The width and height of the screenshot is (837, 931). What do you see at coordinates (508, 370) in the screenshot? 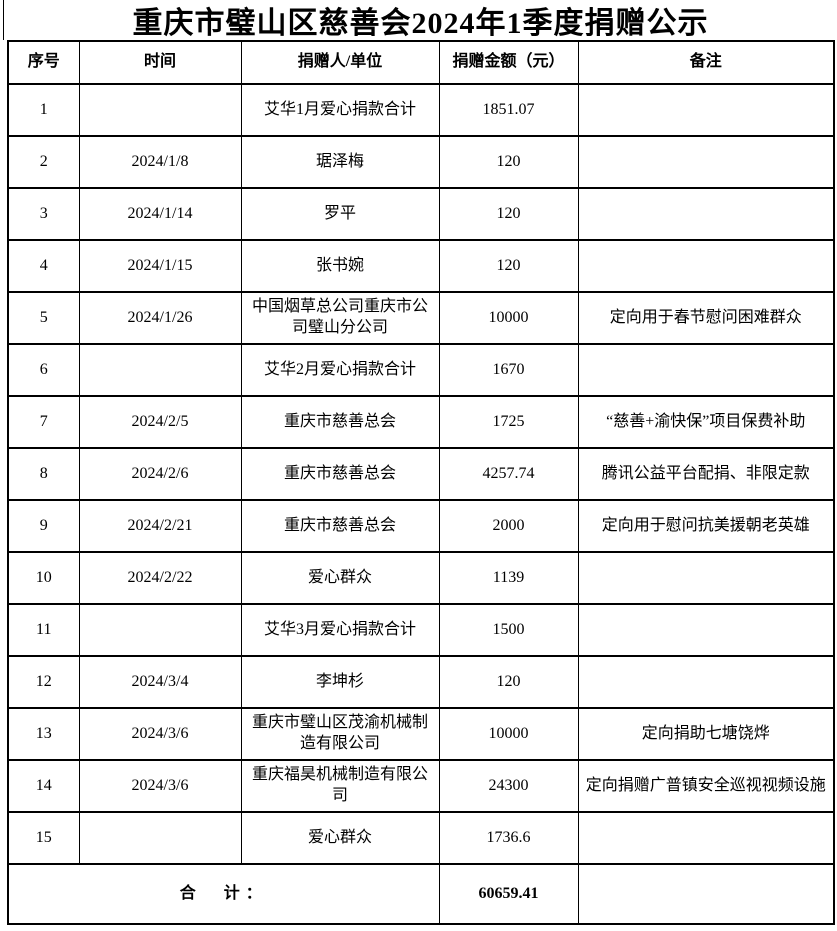
I see `cell-amount: 1670` at bounding box center [508, 370].